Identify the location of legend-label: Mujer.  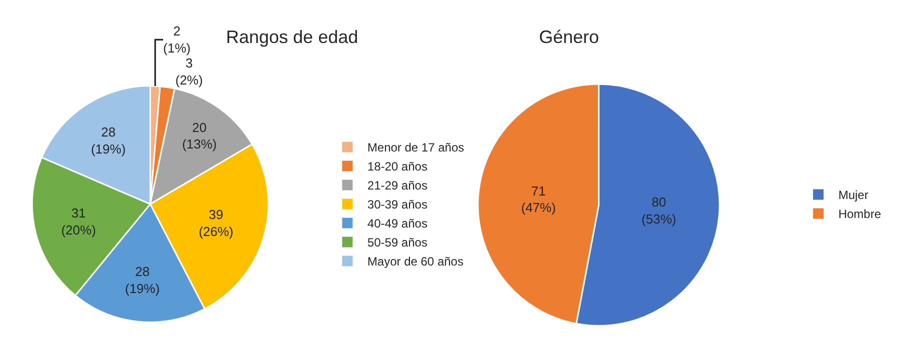
(853, 195).